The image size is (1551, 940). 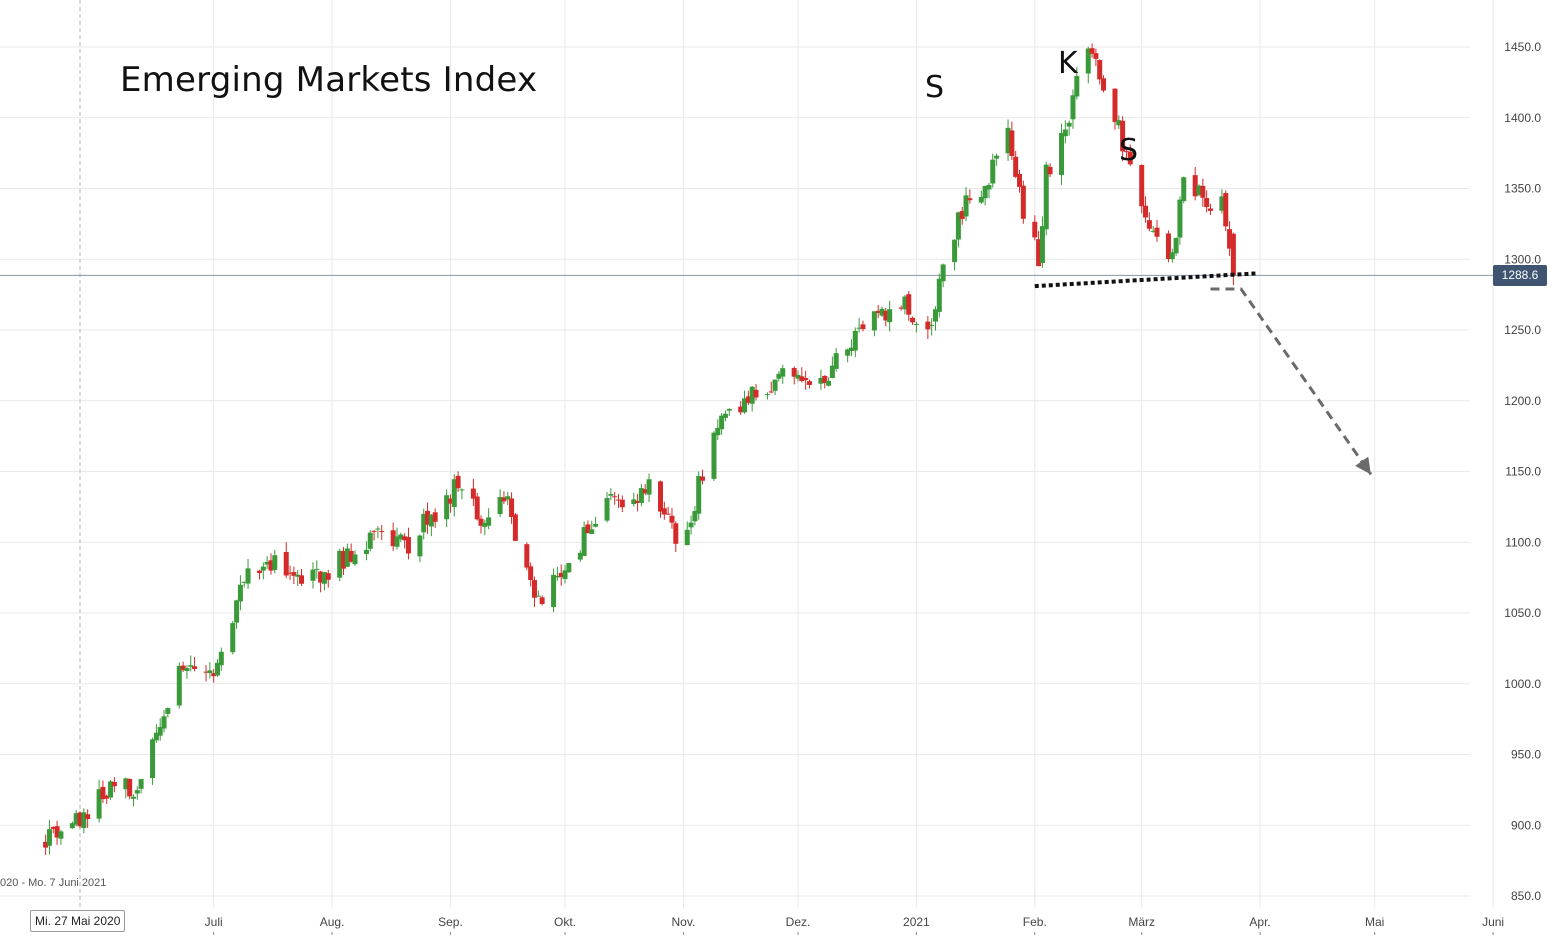 I want to click on last-price-badge: 1288.6, so click(x=1520, y=275).